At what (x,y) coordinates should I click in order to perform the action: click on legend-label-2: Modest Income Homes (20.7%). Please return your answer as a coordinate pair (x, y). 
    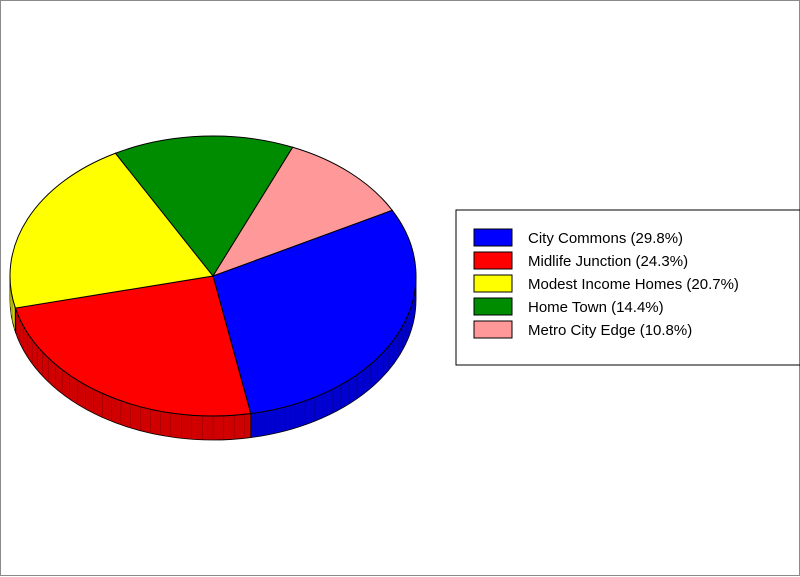
    Looking at the image, I should click on (633, 284).